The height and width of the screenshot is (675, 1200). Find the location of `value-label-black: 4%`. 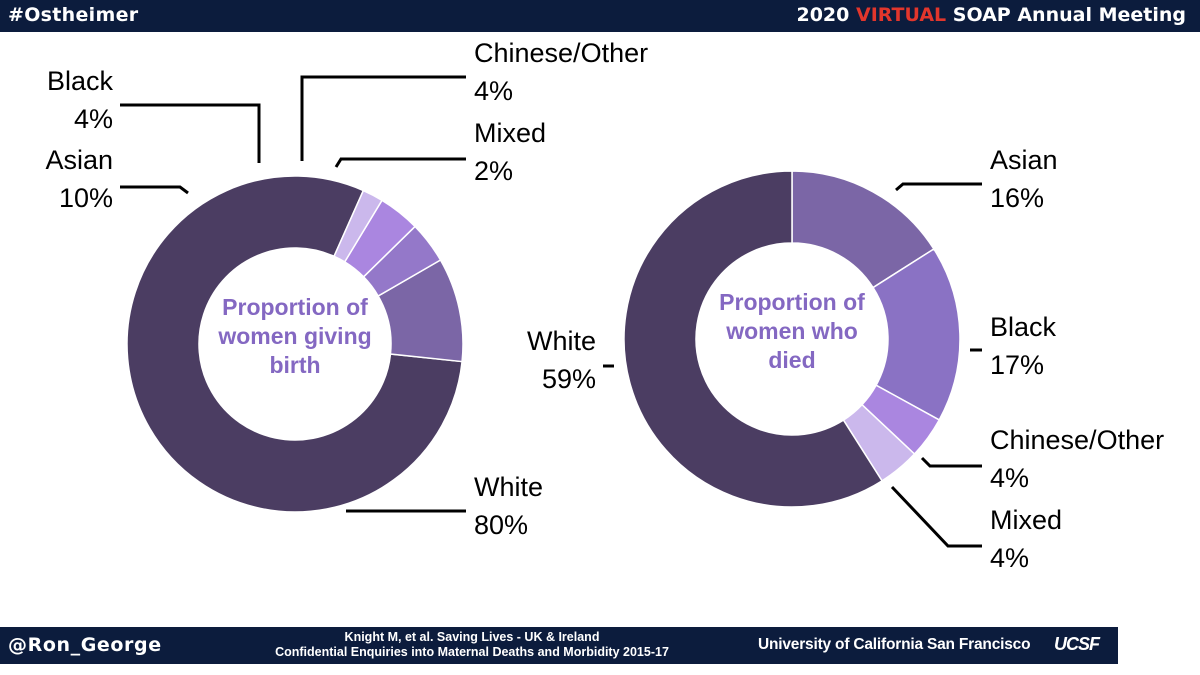

value-label-black: 4% is located at coordinates (93, 119).